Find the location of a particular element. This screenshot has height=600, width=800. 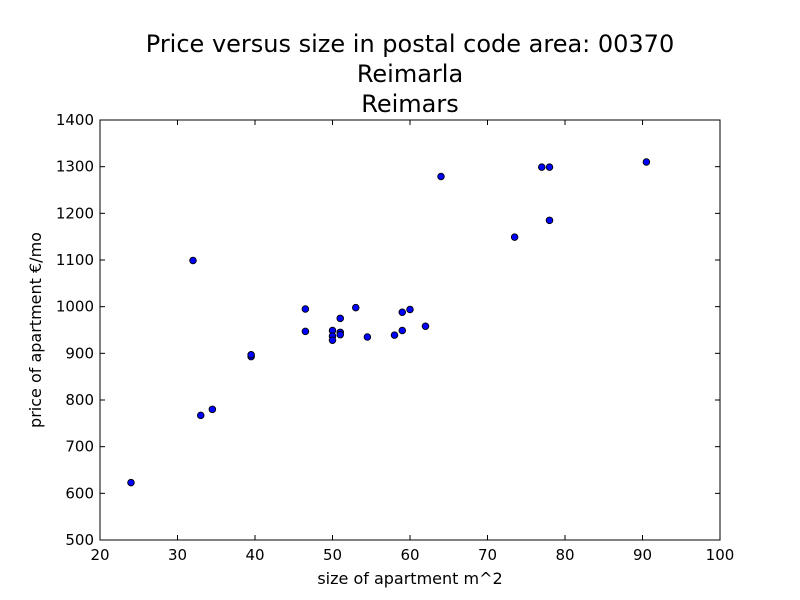

x-tick-label: 40 is located at coordinates (254, 555).